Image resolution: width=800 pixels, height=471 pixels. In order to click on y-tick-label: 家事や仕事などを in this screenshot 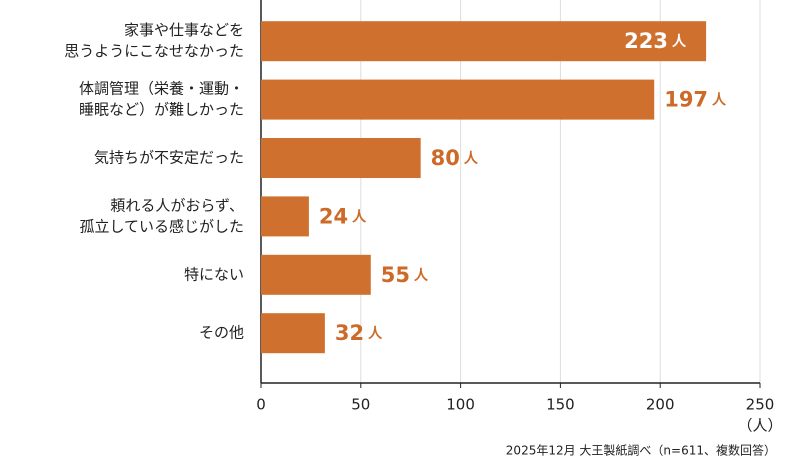, I will do `click(184, 30)`.